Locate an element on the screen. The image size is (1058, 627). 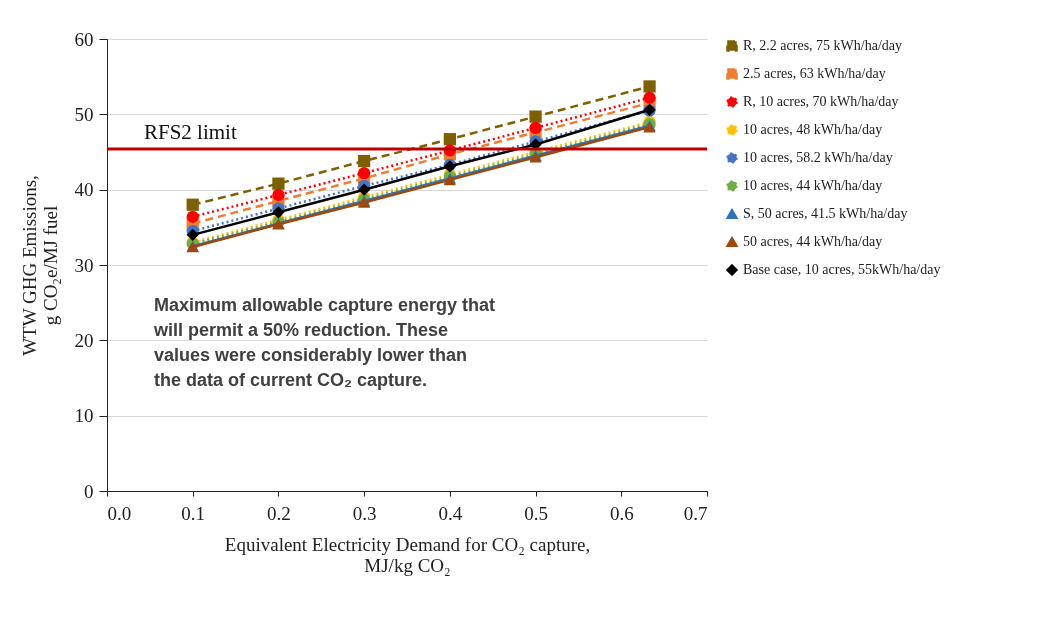
legend-label: S, 50 acres, 41.5 kWh/ha/day is located at coordinates (825, 213).